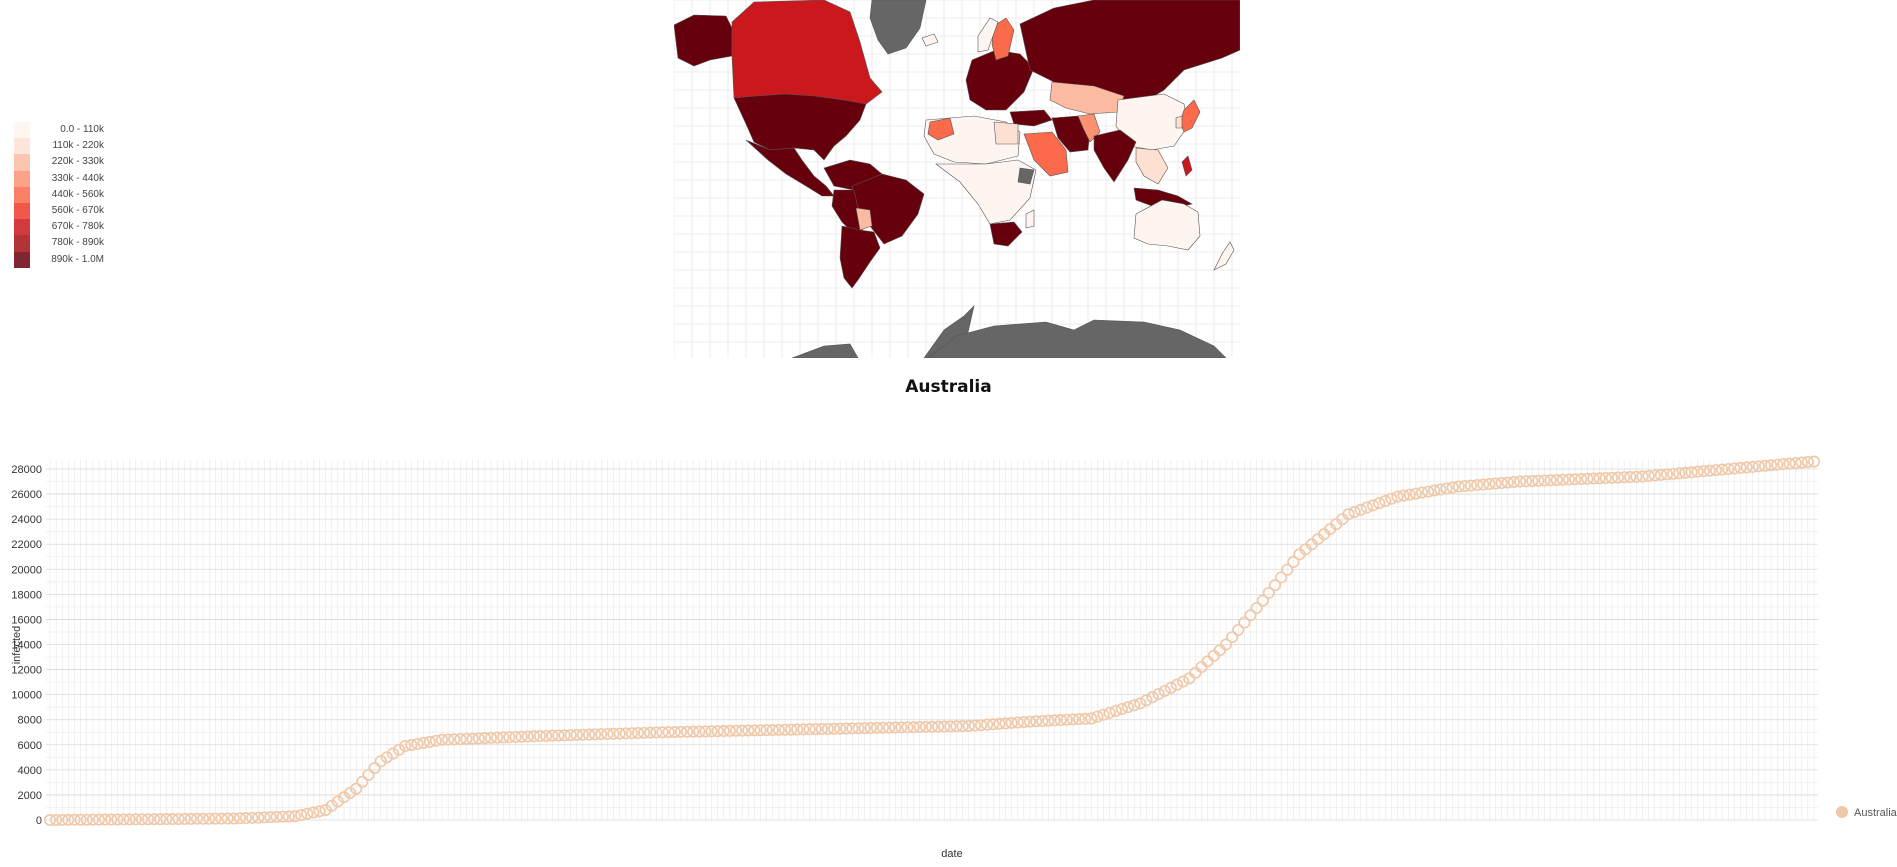 This screenshot has height=867, width=1897. I want to click on country-korea, so click(1179, 122).